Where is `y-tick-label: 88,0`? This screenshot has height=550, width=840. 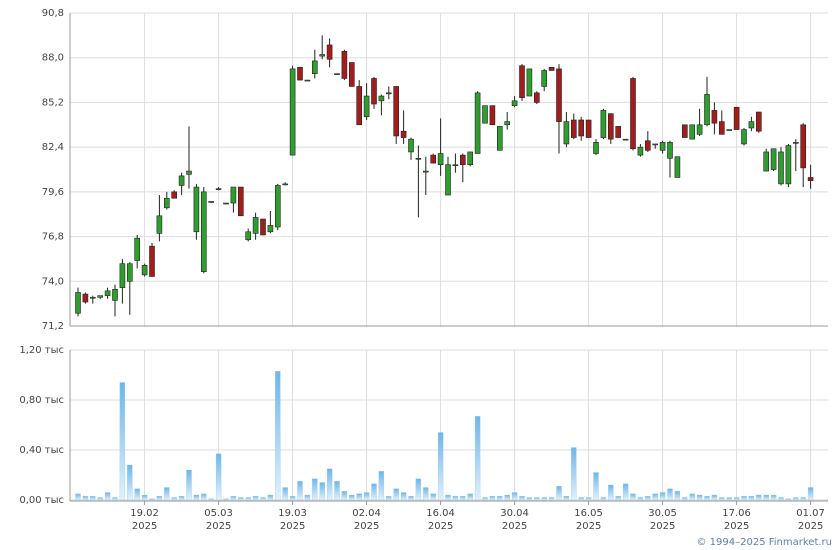 y-tick-label: 88,0 is located at coordinates (53, 58).